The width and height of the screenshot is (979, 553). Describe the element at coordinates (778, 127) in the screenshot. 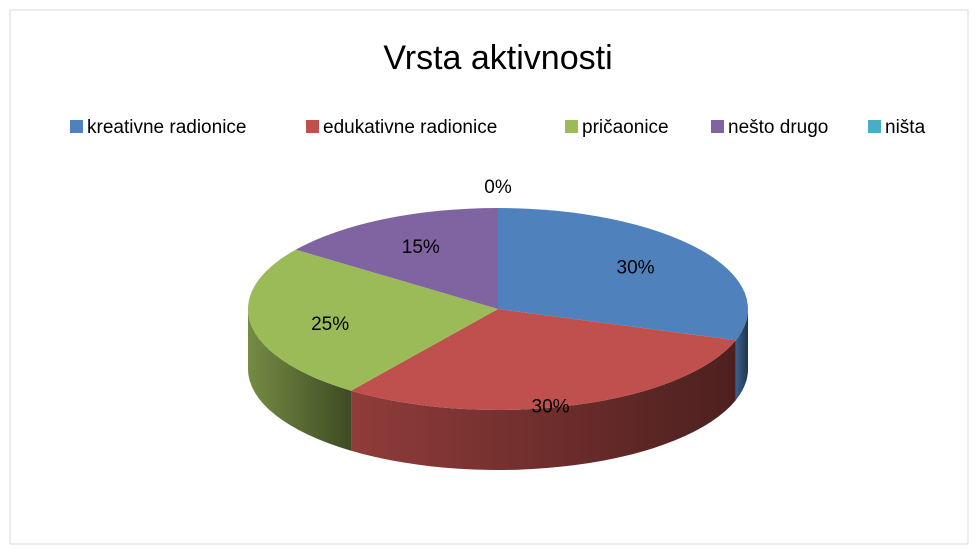

I see `legend-label: nešto drugo` at that location.